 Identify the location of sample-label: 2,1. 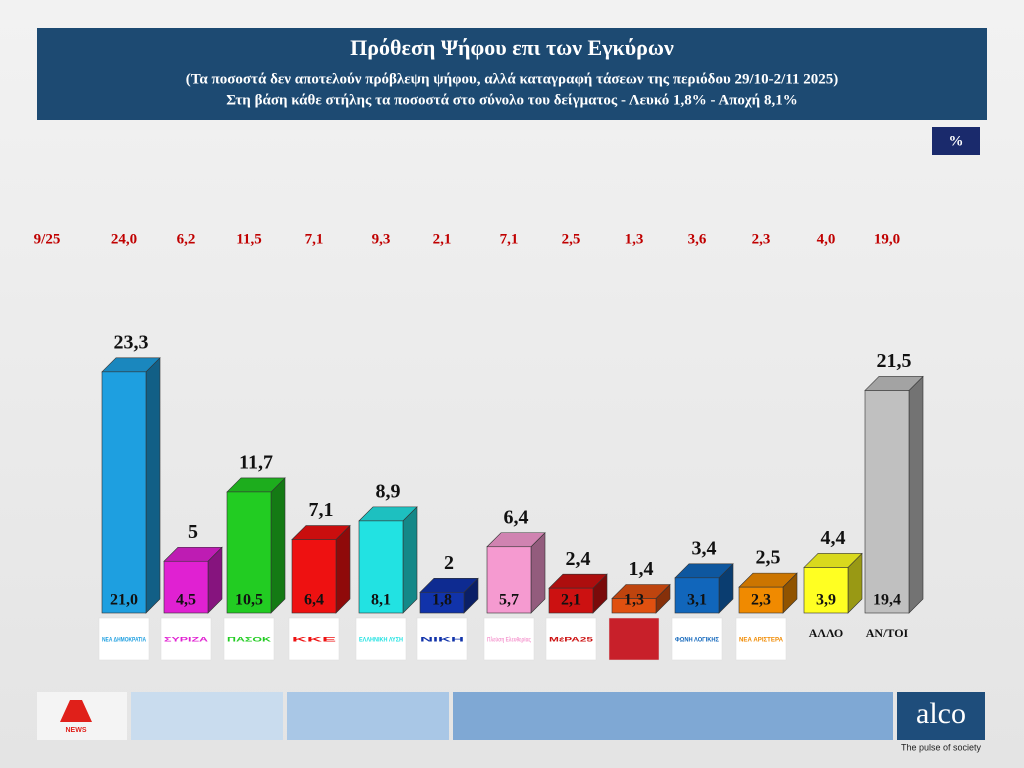
(571, 600).